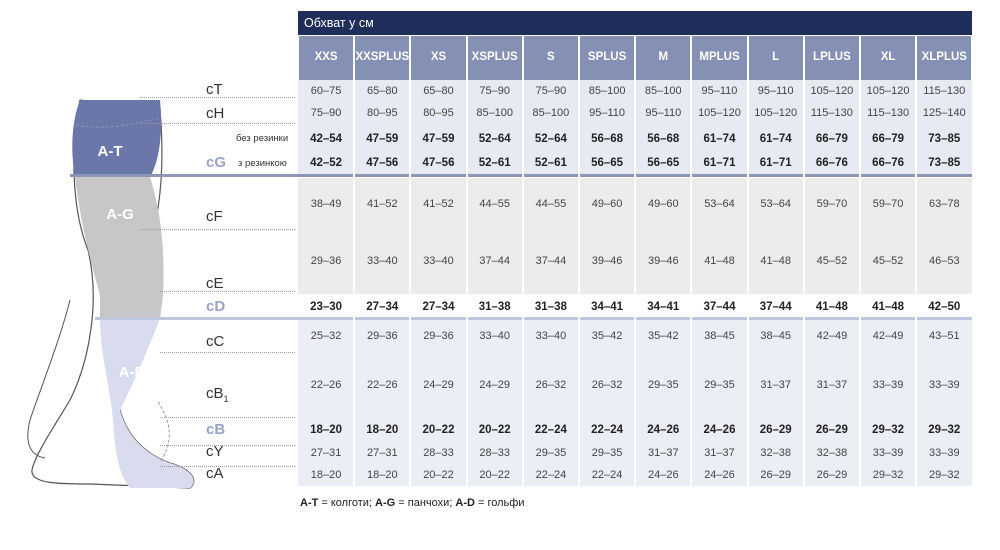 This screenshot has width=1000, height=550. Describe the element at coordinates (607, 138) in the screenshot. I see `table-cell: 56–68` at that location.